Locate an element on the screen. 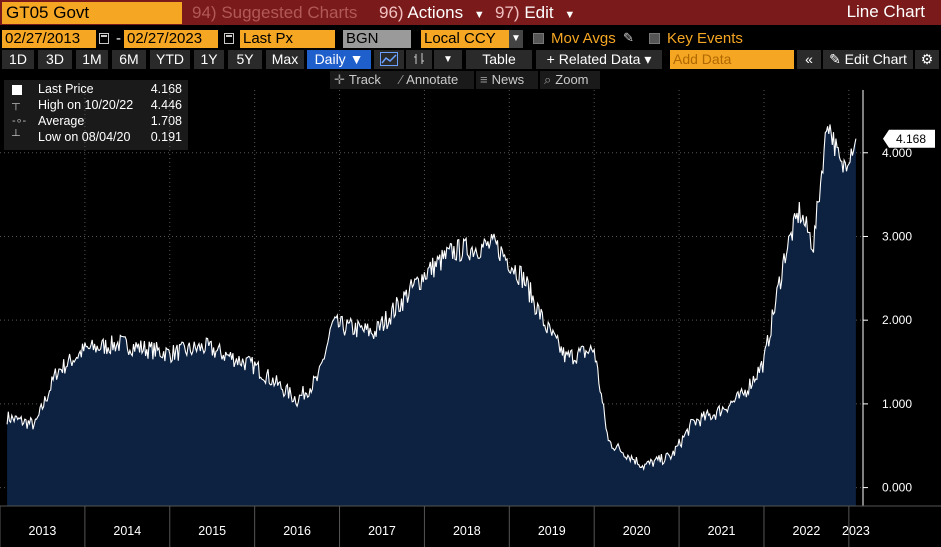  x-tick-label: 2020 is located at coordinates (637, 531).